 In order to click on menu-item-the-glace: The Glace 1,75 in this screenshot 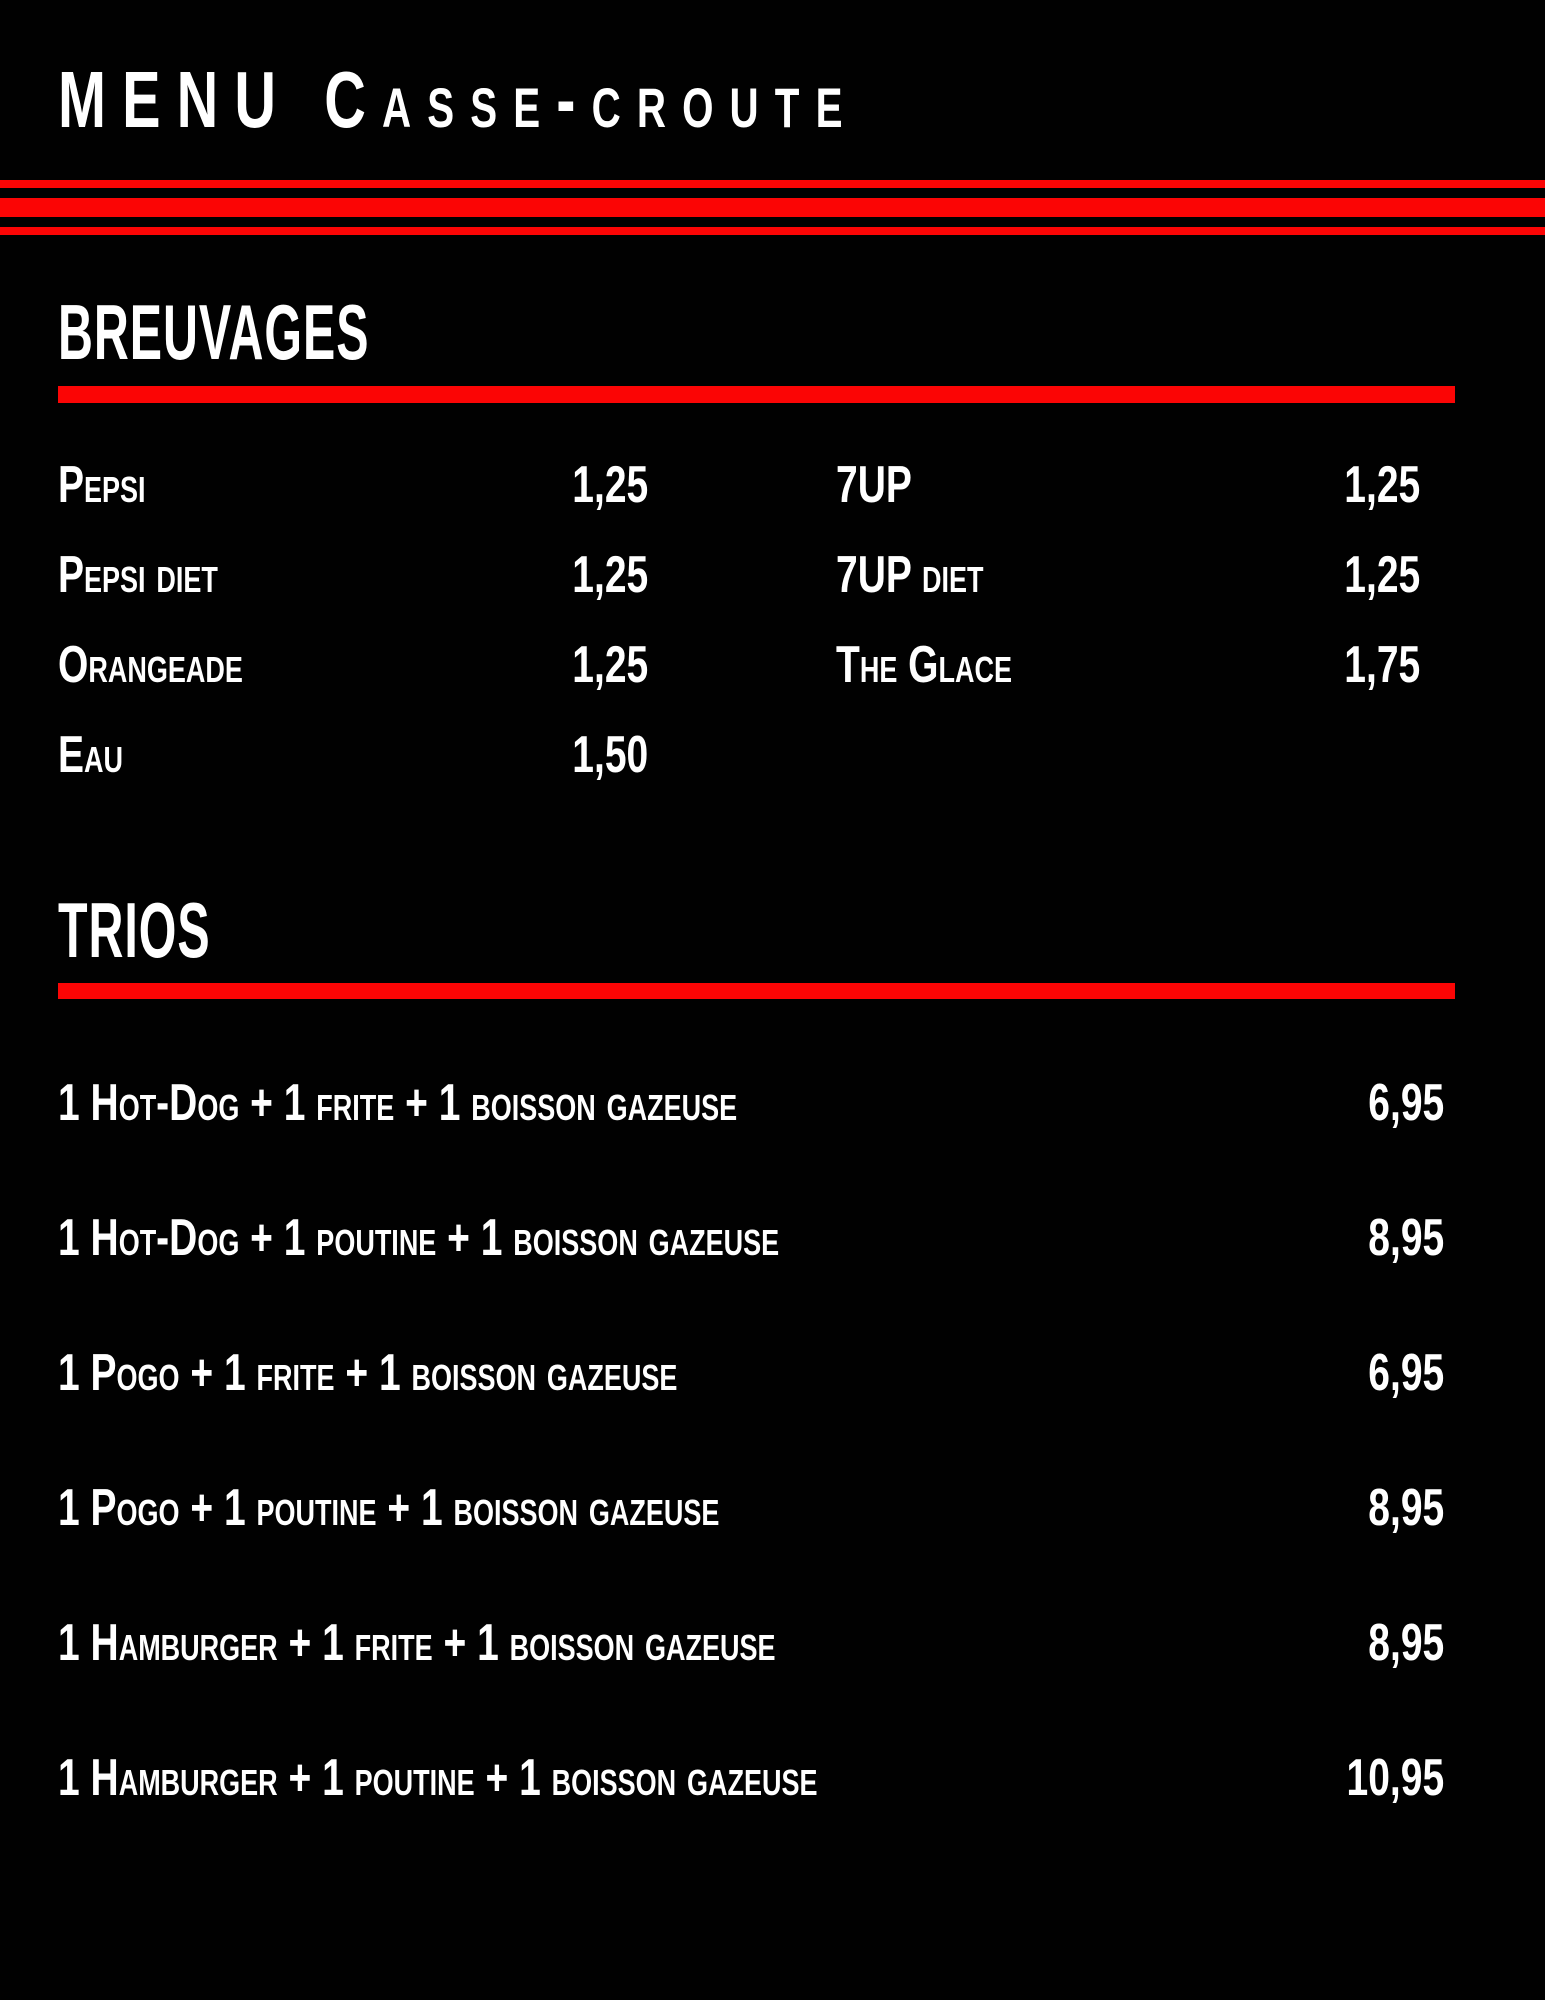, I will do `click(1128, 683)`.